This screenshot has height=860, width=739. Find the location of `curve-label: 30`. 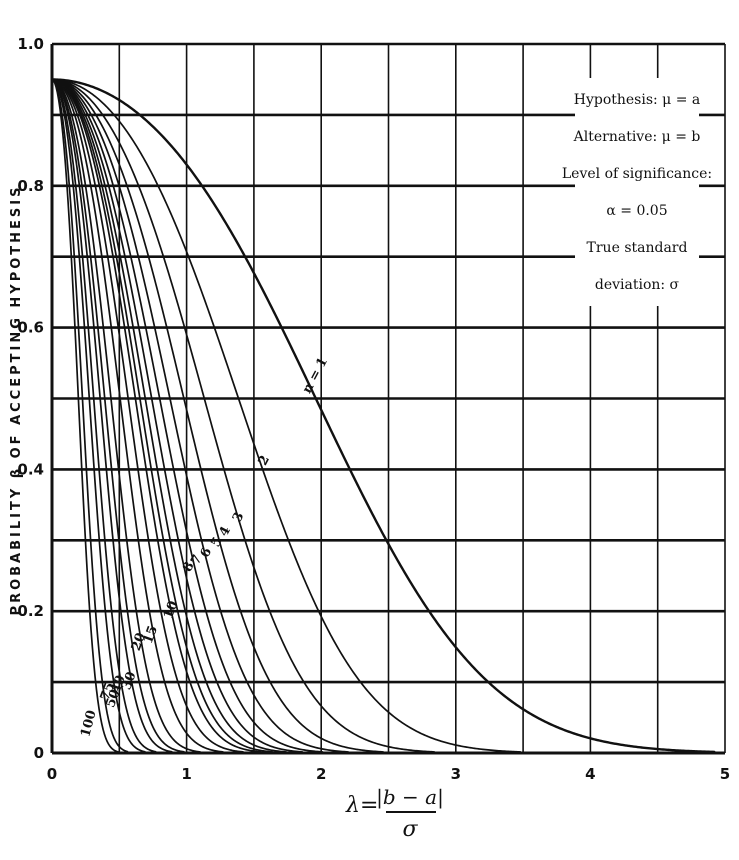

curve-label: 30 is located at coordinates (129, 681).